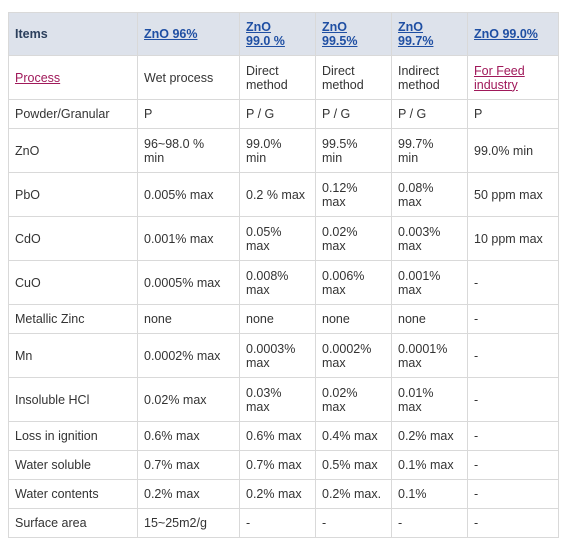  What do you see at coordinates (416, 34) in the screenshot?
I see `header-link-zno-99-7: ZnO 99.7%` at bounding box center [416, 34].